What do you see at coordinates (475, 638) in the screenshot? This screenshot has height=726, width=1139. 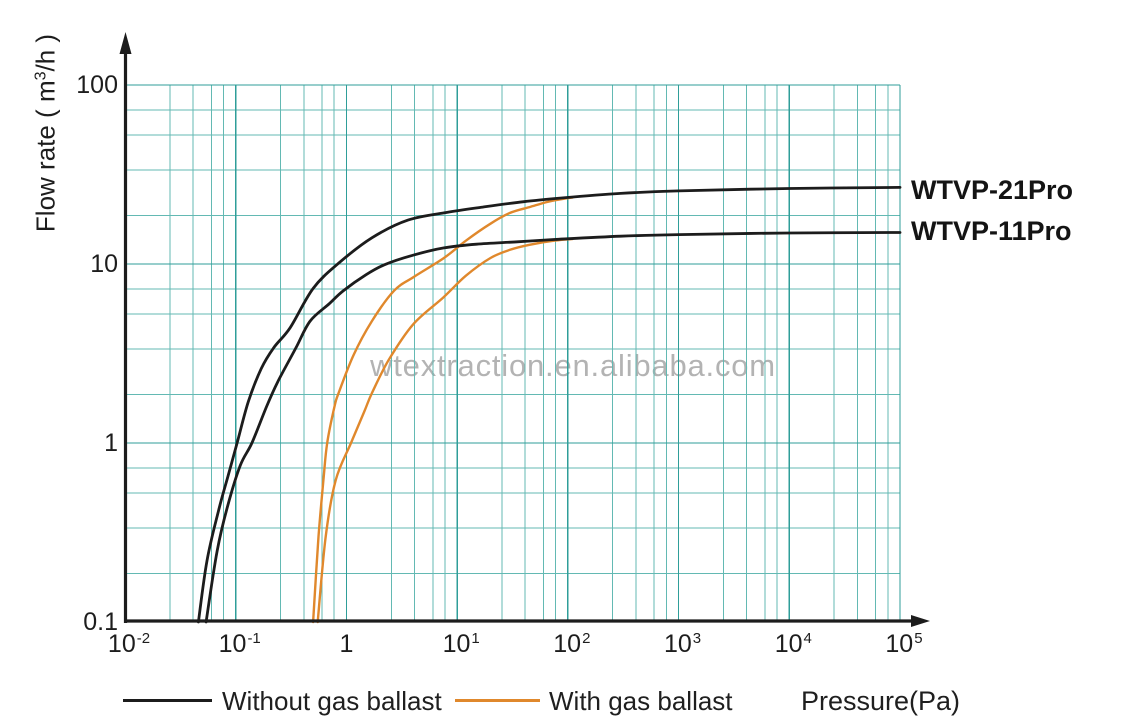 I see `x-tick-exponent: 1` at bounding box center [475, 638].